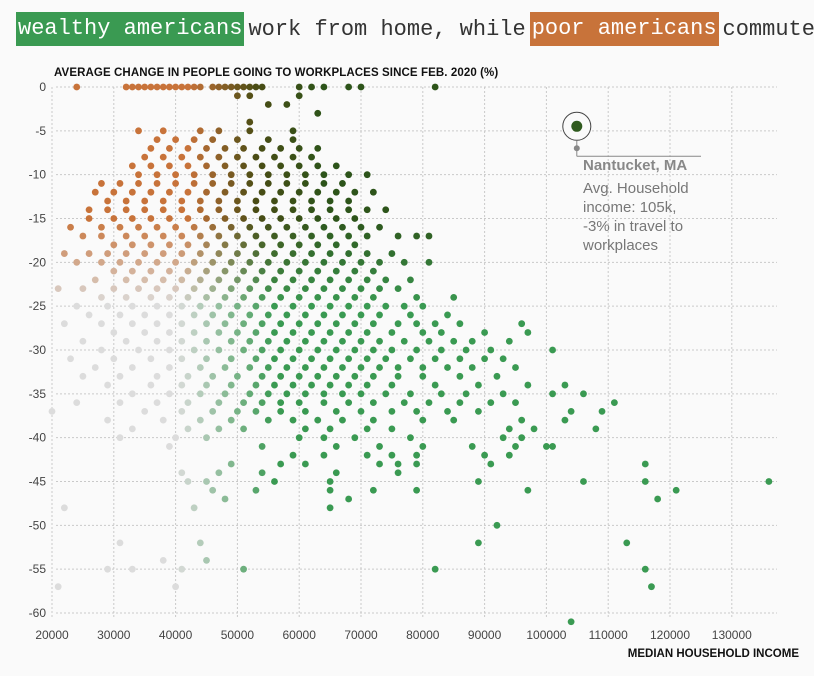 Image resolution: width=814 pixels, height=676 pixels. I want to click on y-tick-label: -10, so click(38, 175).